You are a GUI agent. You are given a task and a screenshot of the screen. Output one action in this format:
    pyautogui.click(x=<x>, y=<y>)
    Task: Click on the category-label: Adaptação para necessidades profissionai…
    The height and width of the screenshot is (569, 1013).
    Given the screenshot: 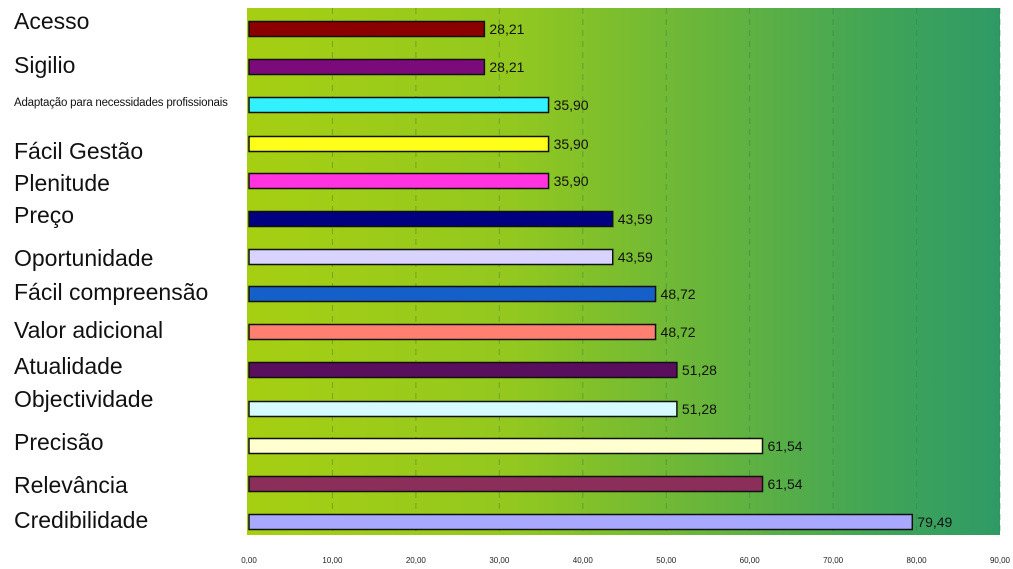 What is the action you would take?
    pyautogui.click(x=121, y=103)
    